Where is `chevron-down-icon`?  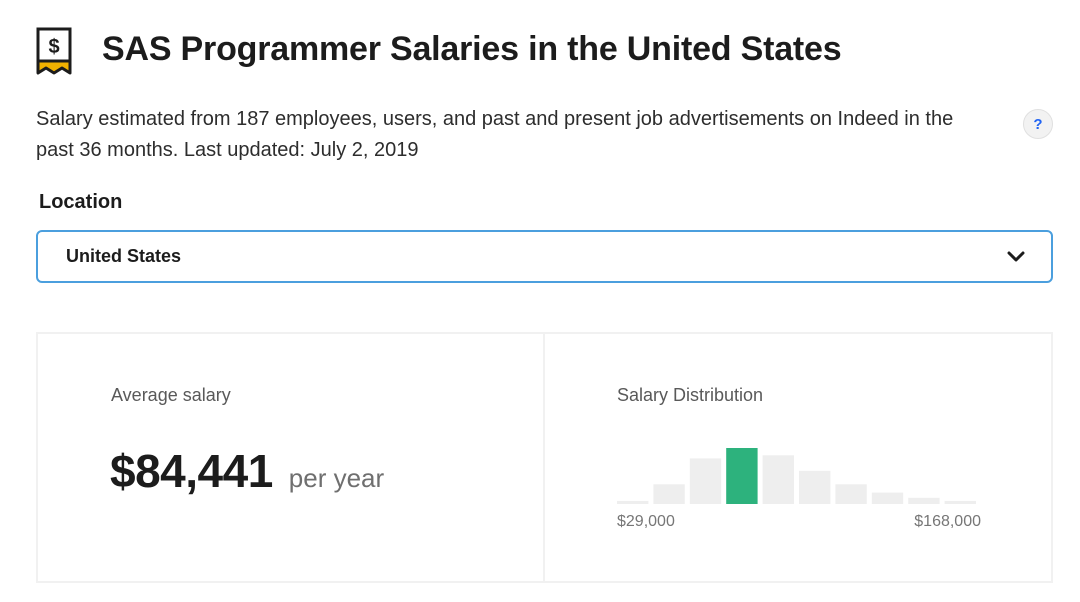
chevron-down-icon is located at coordinates (1016, 256).